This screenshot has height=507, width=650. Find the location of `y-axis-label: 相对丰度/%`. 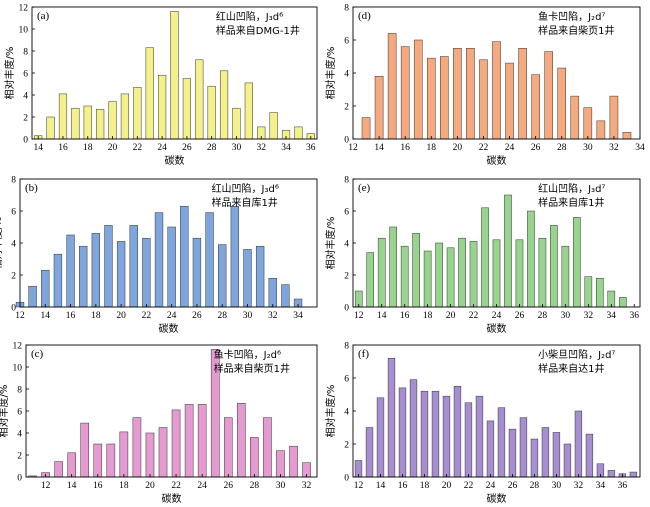

y-axis-label: 相对丰度/% is located at coordinates (330, 411).